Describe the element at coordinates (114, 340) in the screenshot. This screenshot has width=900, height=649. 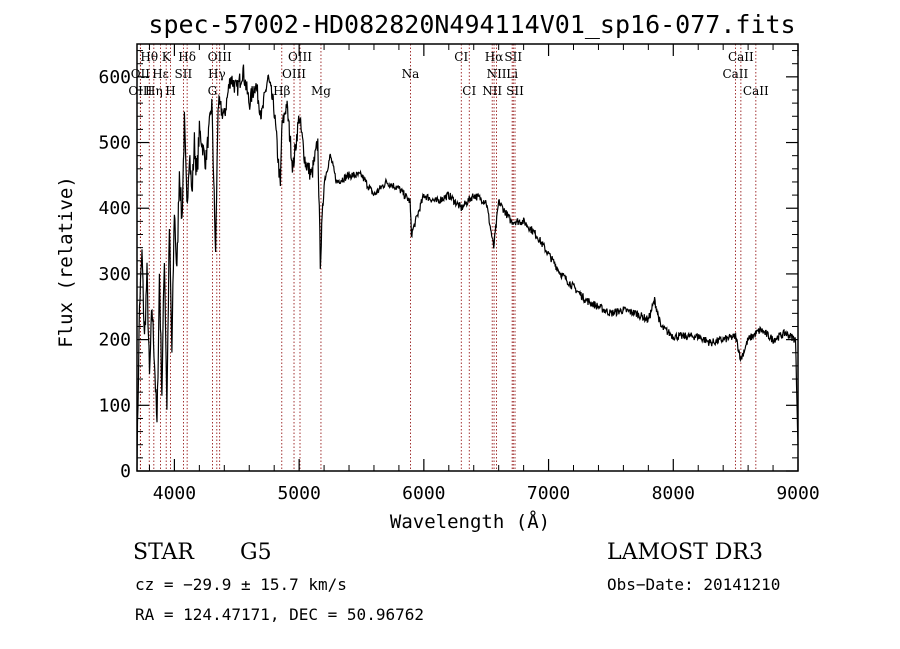
I see `y-tick-label-2: 200` at that location.